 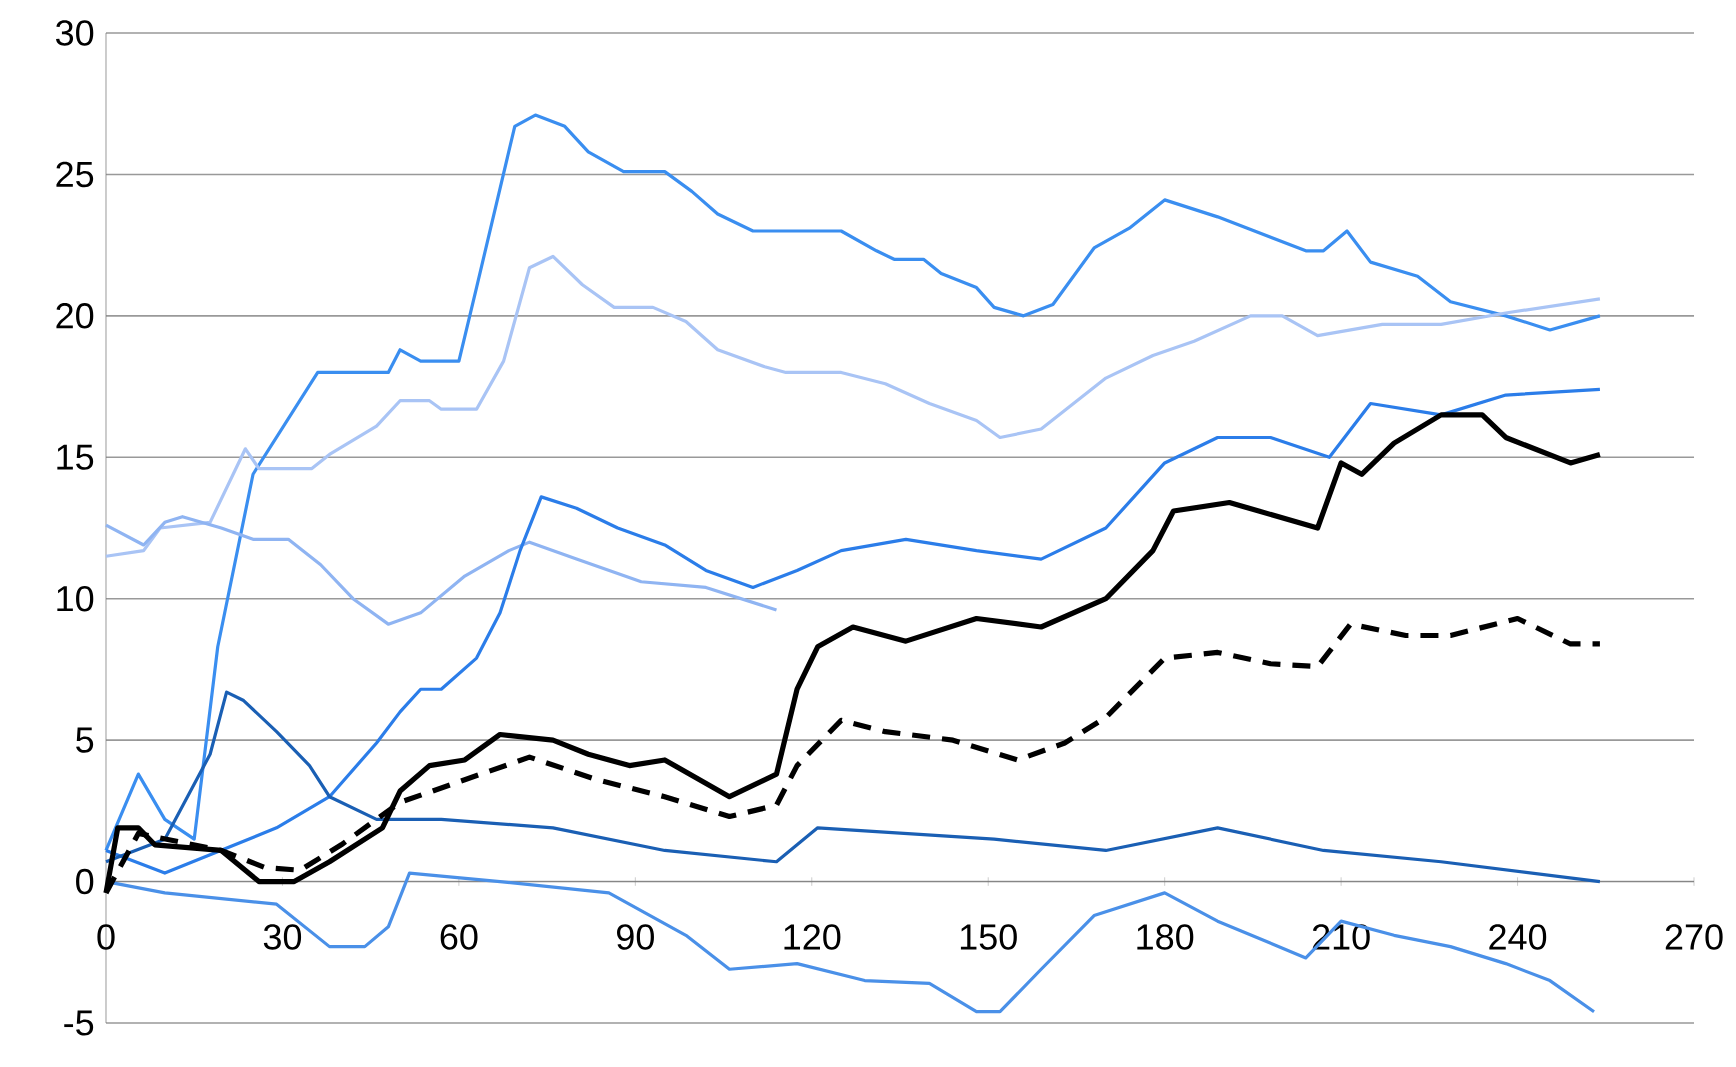 What do you see at coordinates (1694, 937) in the screenshot?
I see `x-tick-label: 270` at bounding box center [1694, 937].